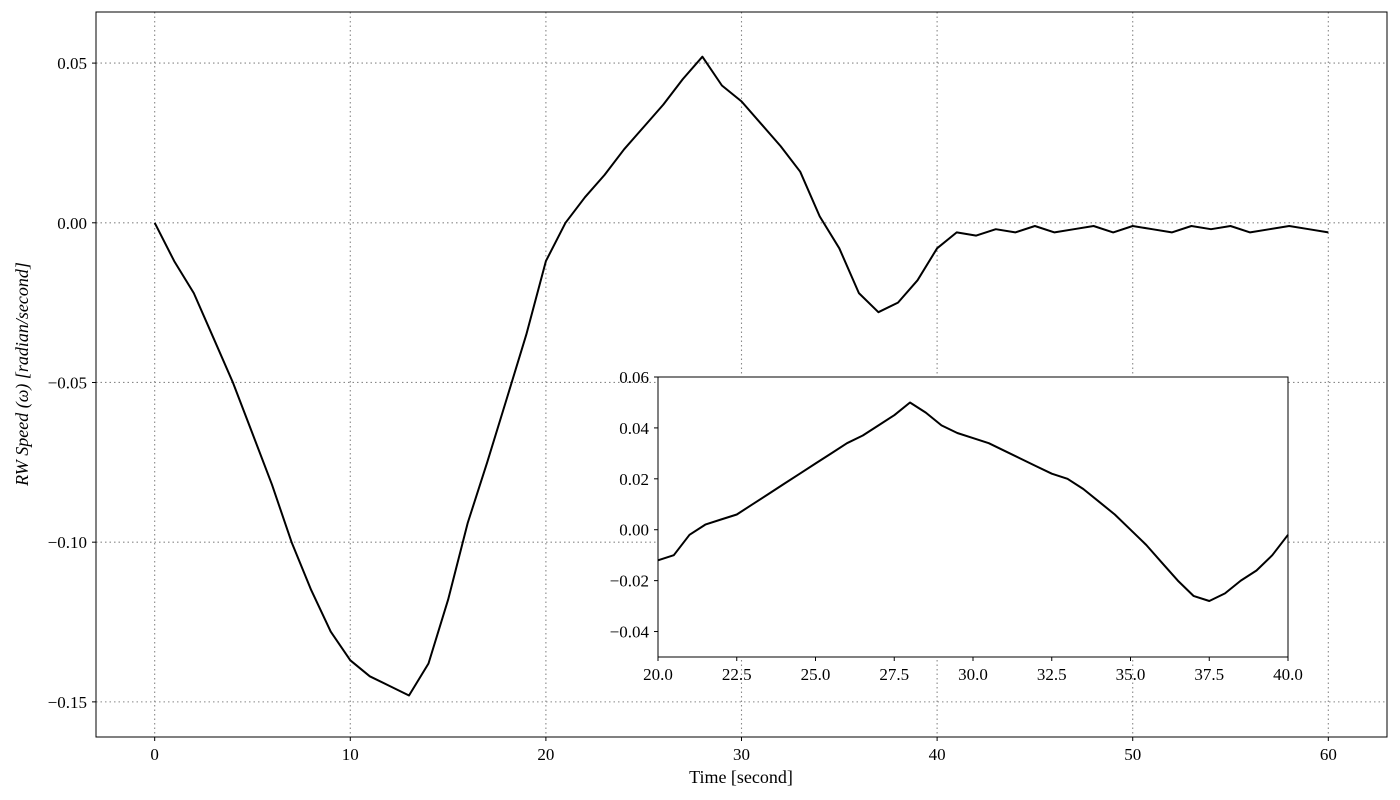 The width and height of the screenshot is (1400, 800). Describe the element at coordinates (67, 702) in the screenshot. I see `main-y-tick-label: −0.15` at that location.